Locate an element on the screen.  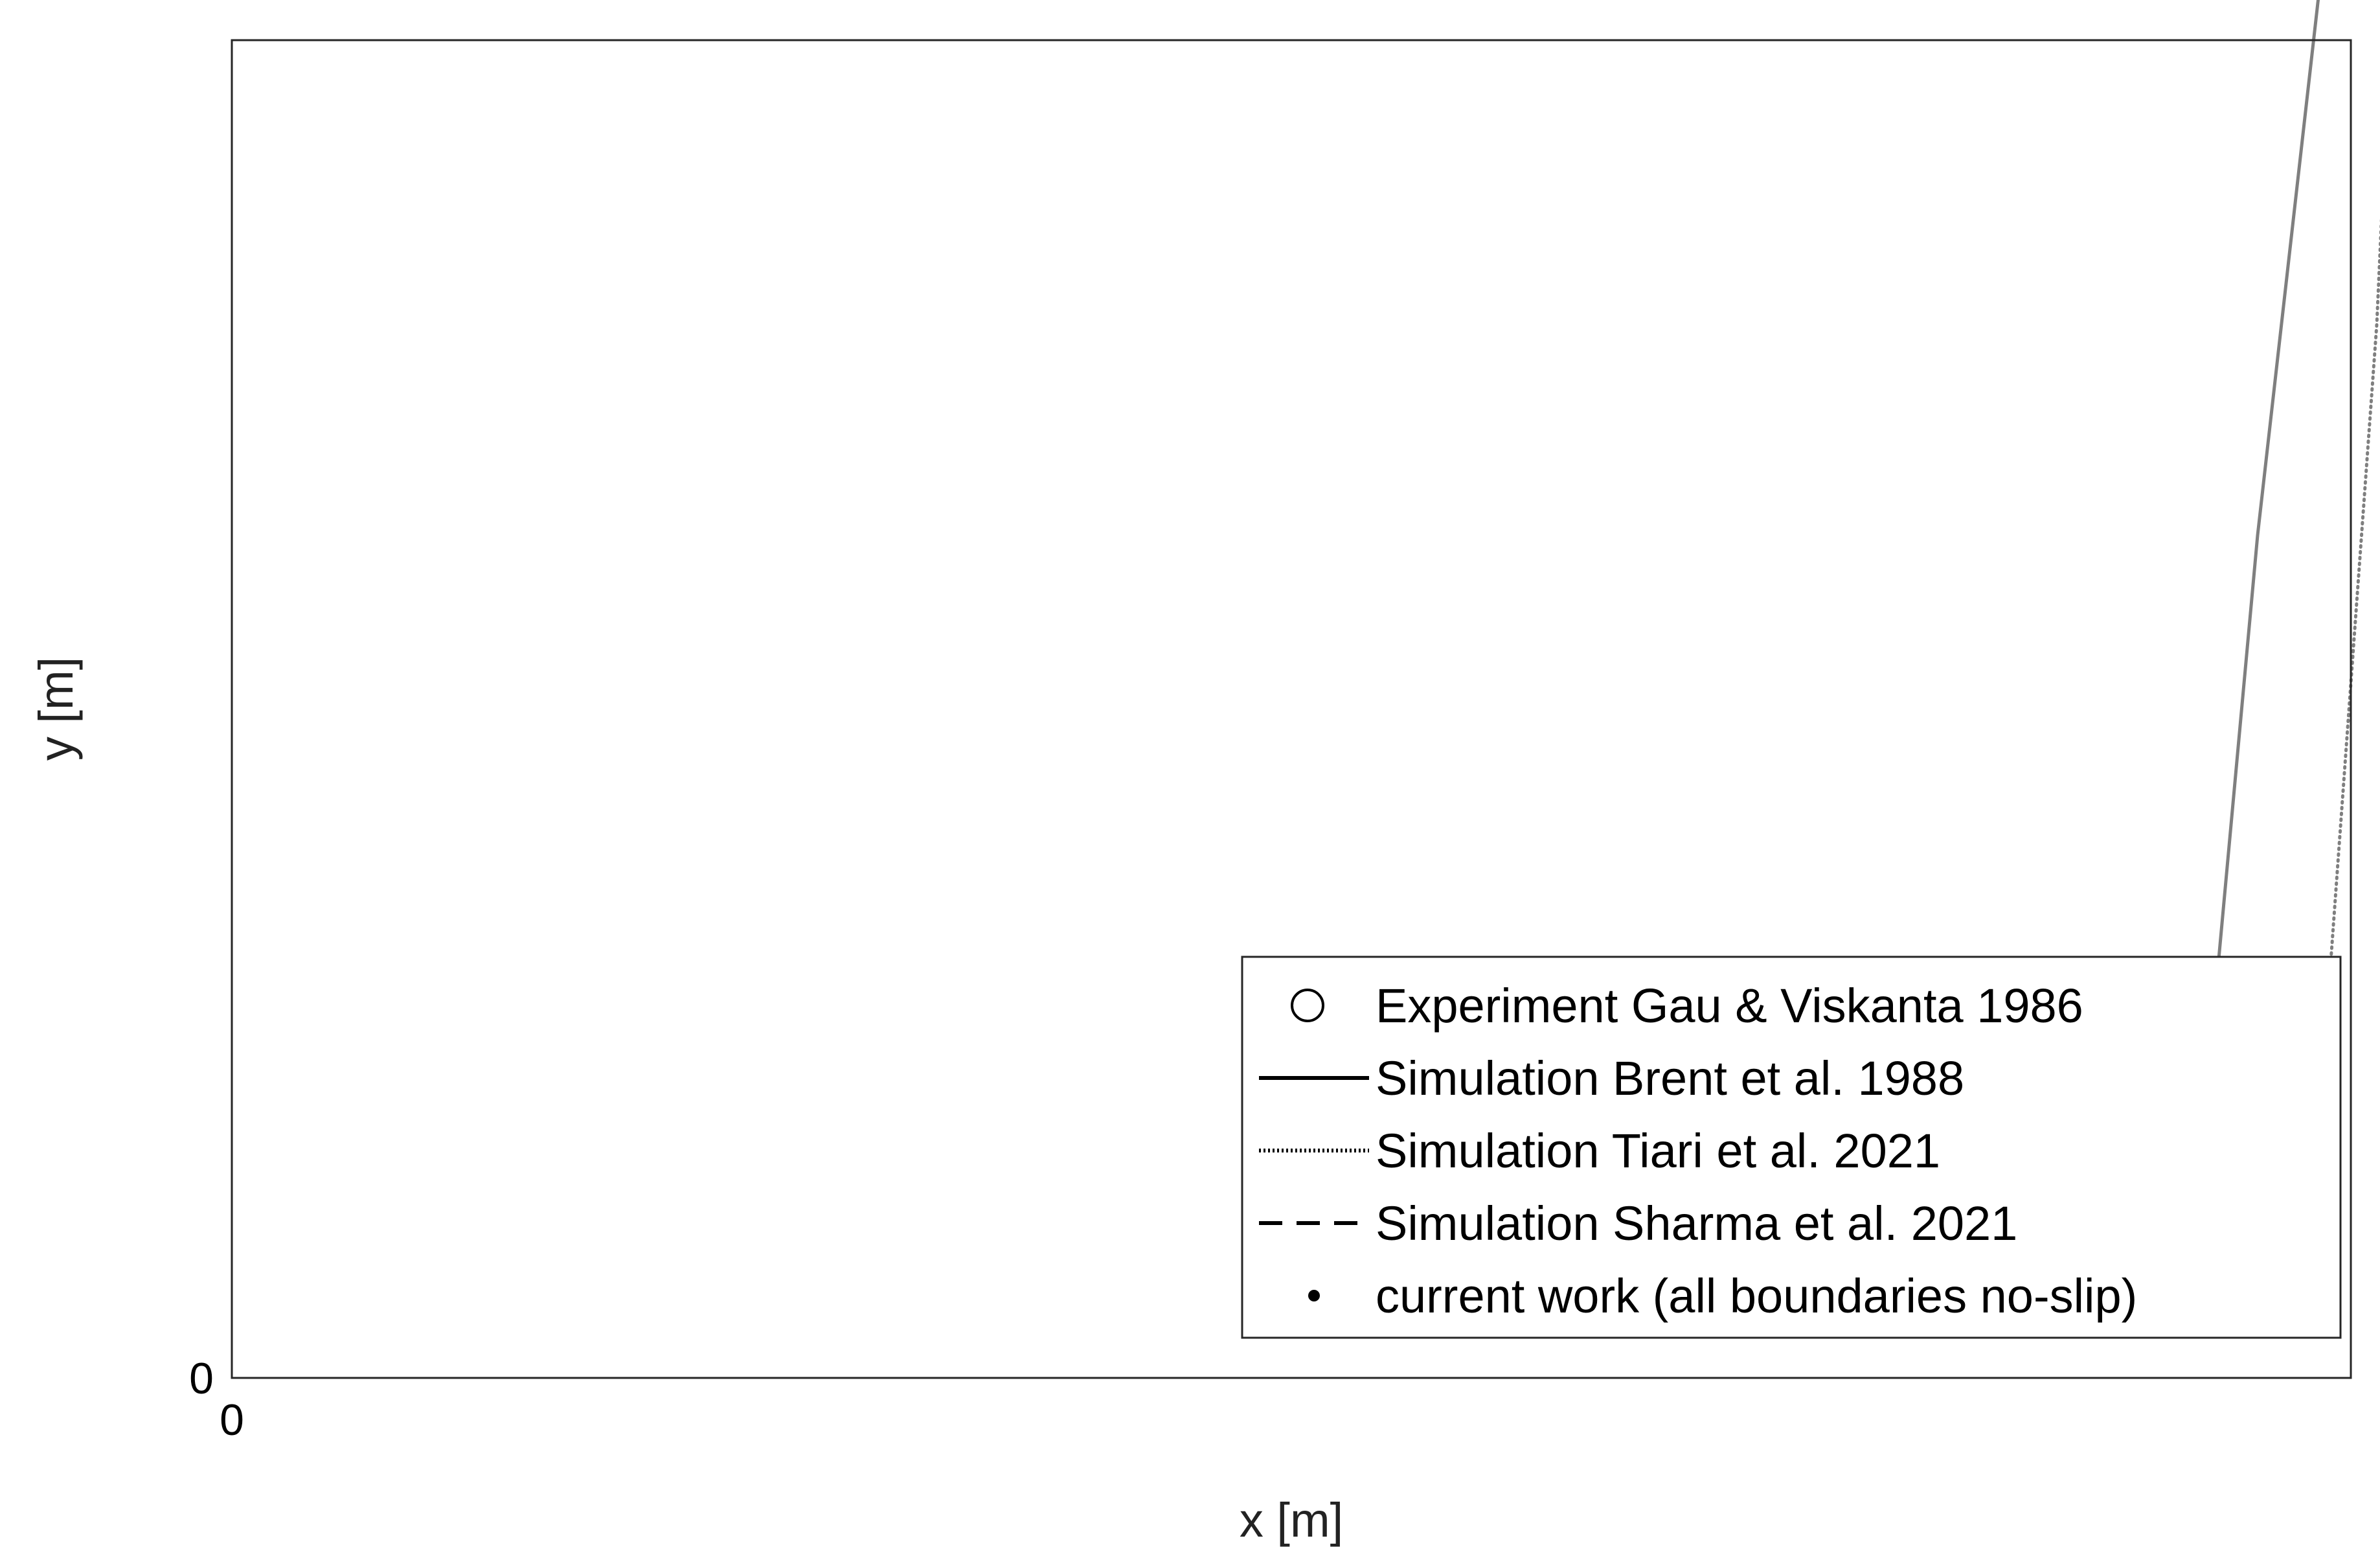
x-tick-label: 0 is located at coordinates (232, 1420).